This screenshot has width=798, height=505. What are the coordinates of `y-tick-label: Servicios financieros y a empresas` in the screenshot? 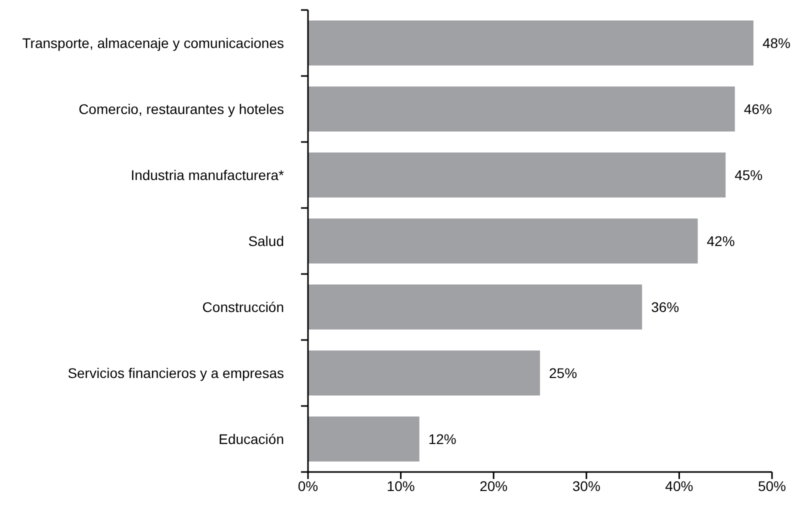 It's located at (176, 372).